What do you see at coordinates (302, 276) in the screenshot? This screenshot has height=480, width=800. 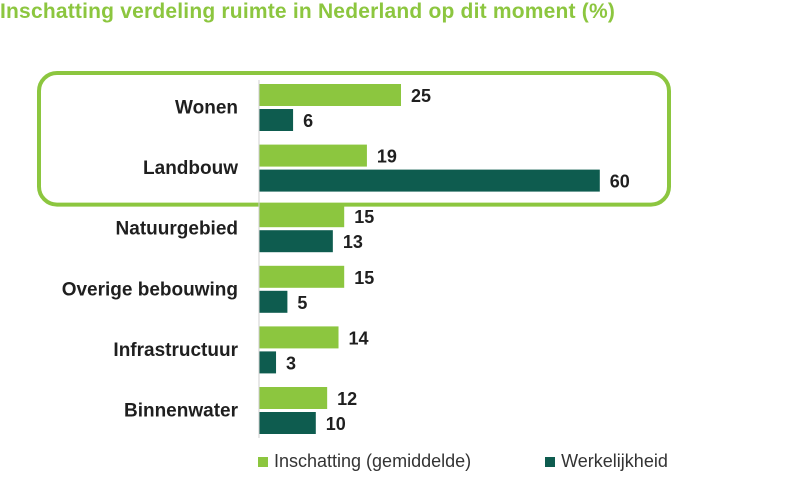 I see `bar-overige-bebouwing-estimate` at bounding box center [302, 276].